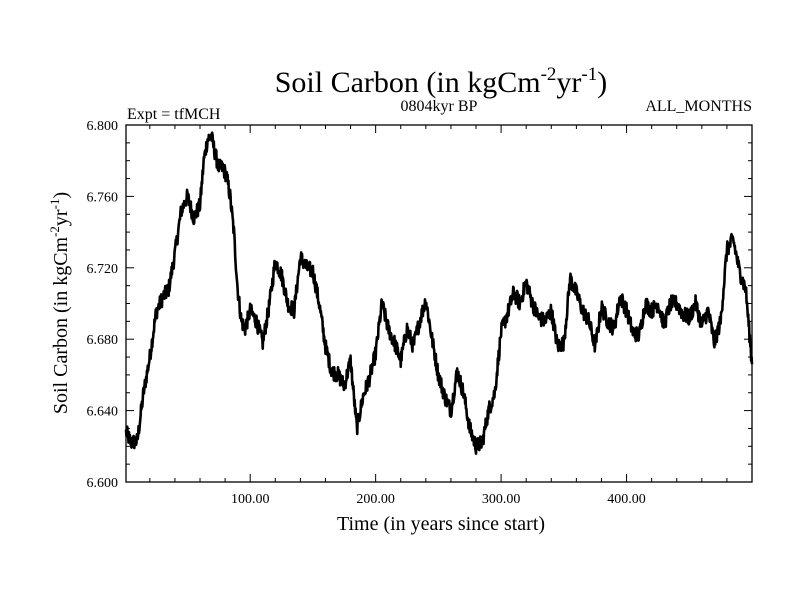 The width and height of the screenshot is (800, 600). What do you see at coordinates (439, 106) in the screenshot?
I see `center-string: 0804kyr BP` at bounding box center [439, 106].